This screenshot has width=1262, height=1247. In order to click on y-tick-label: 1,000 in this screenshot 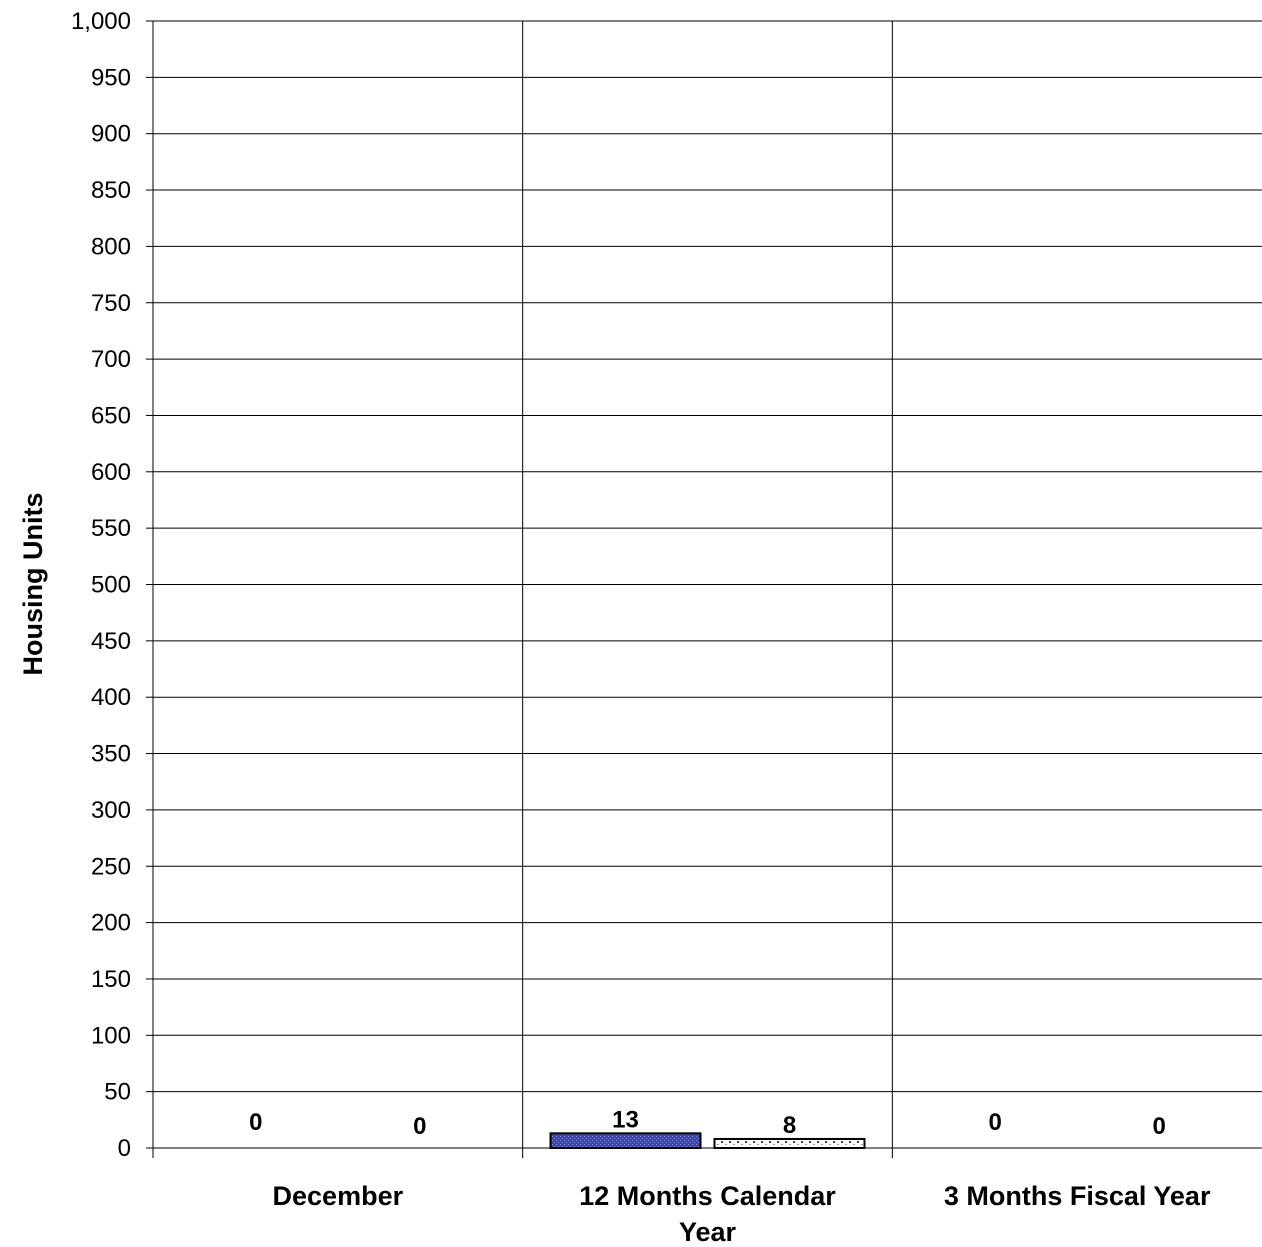, I will do `click(101, 21)`.